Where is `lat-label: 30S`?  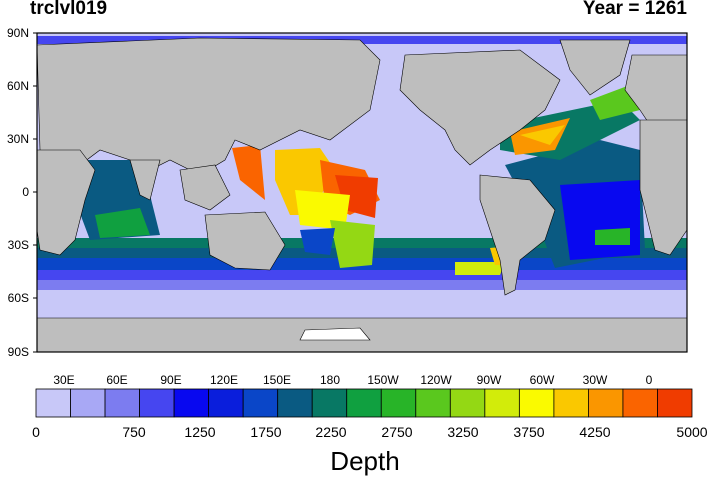
lat-label: 30S is located at coordinates (18, 245).